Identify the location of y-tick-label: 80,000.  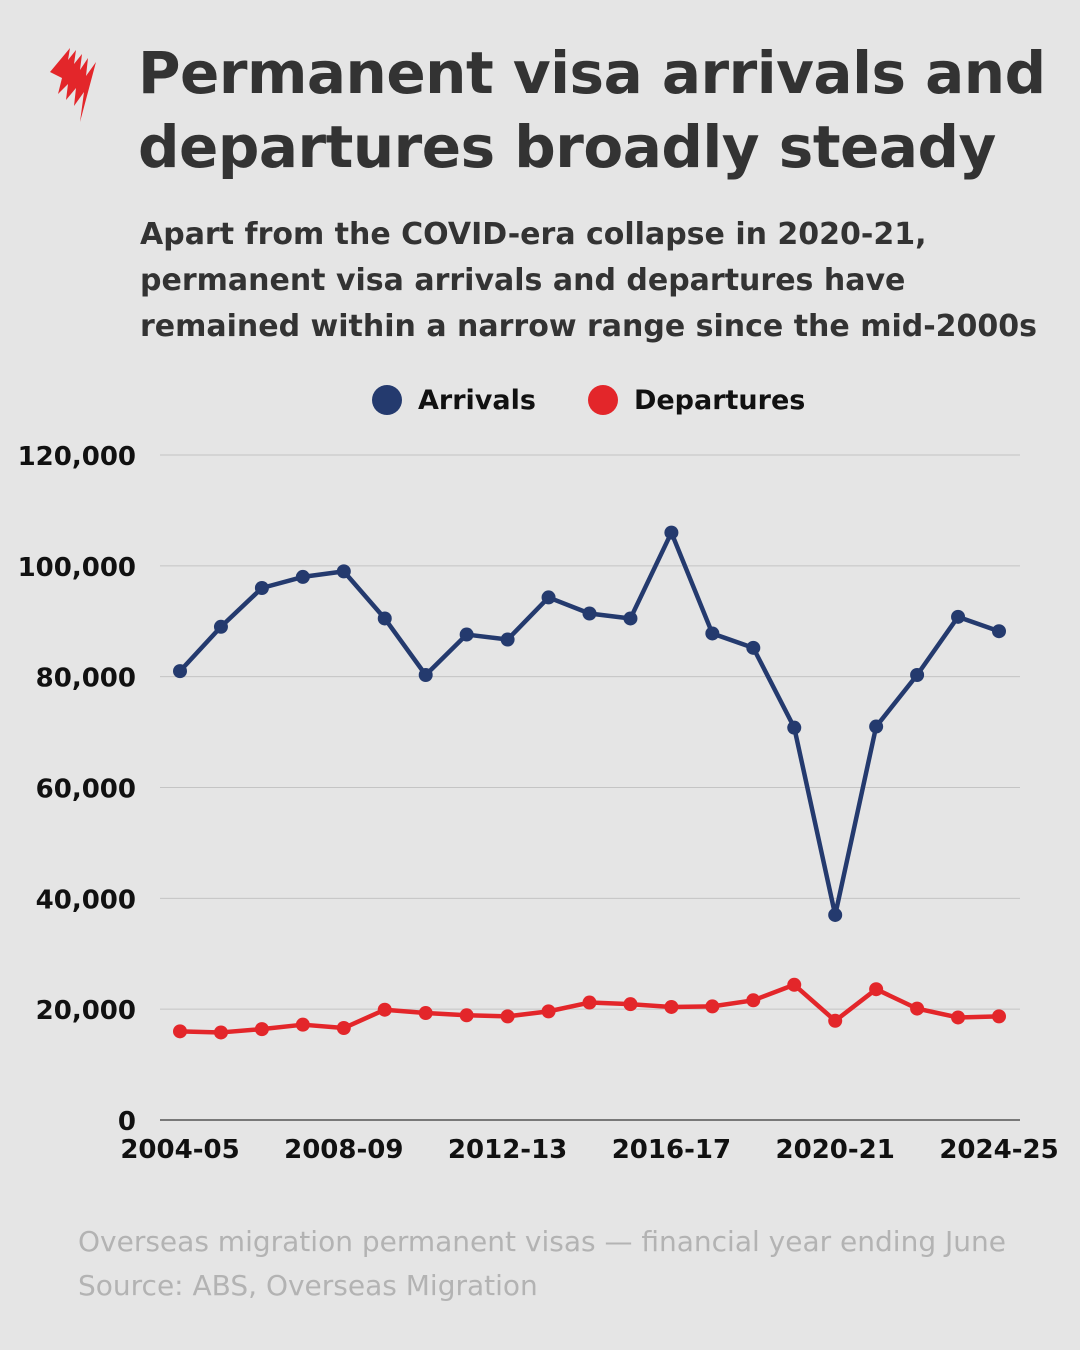
(86, 679).